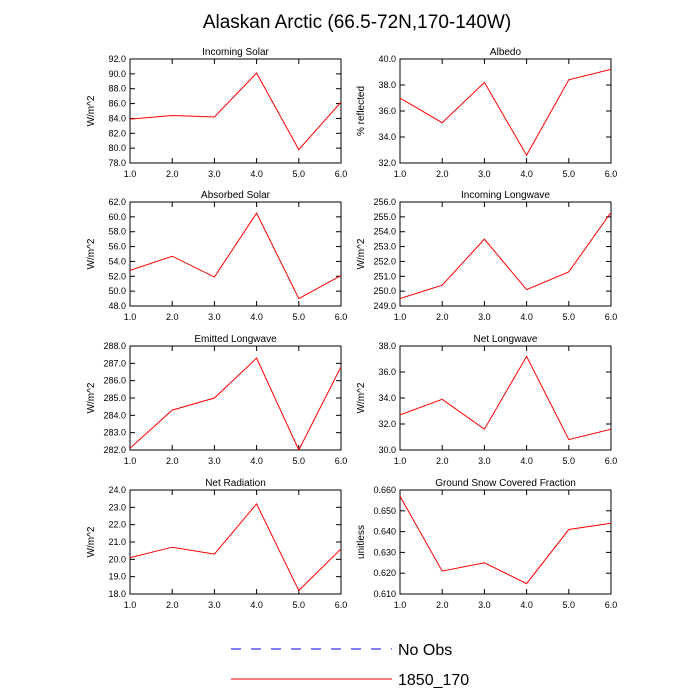  Describe the element at coordinates (236, 195) in the screenshot. I see `panel-title: Absorbed Solar` at that location.